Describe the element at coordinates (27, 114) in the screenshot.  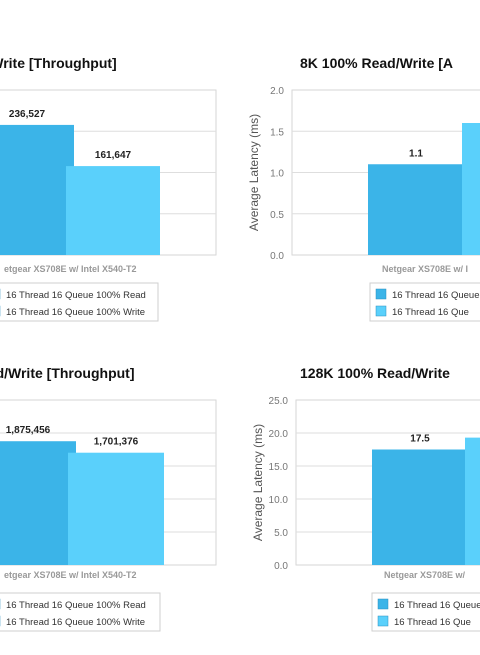
I see `data-label: 236,527` at that location.